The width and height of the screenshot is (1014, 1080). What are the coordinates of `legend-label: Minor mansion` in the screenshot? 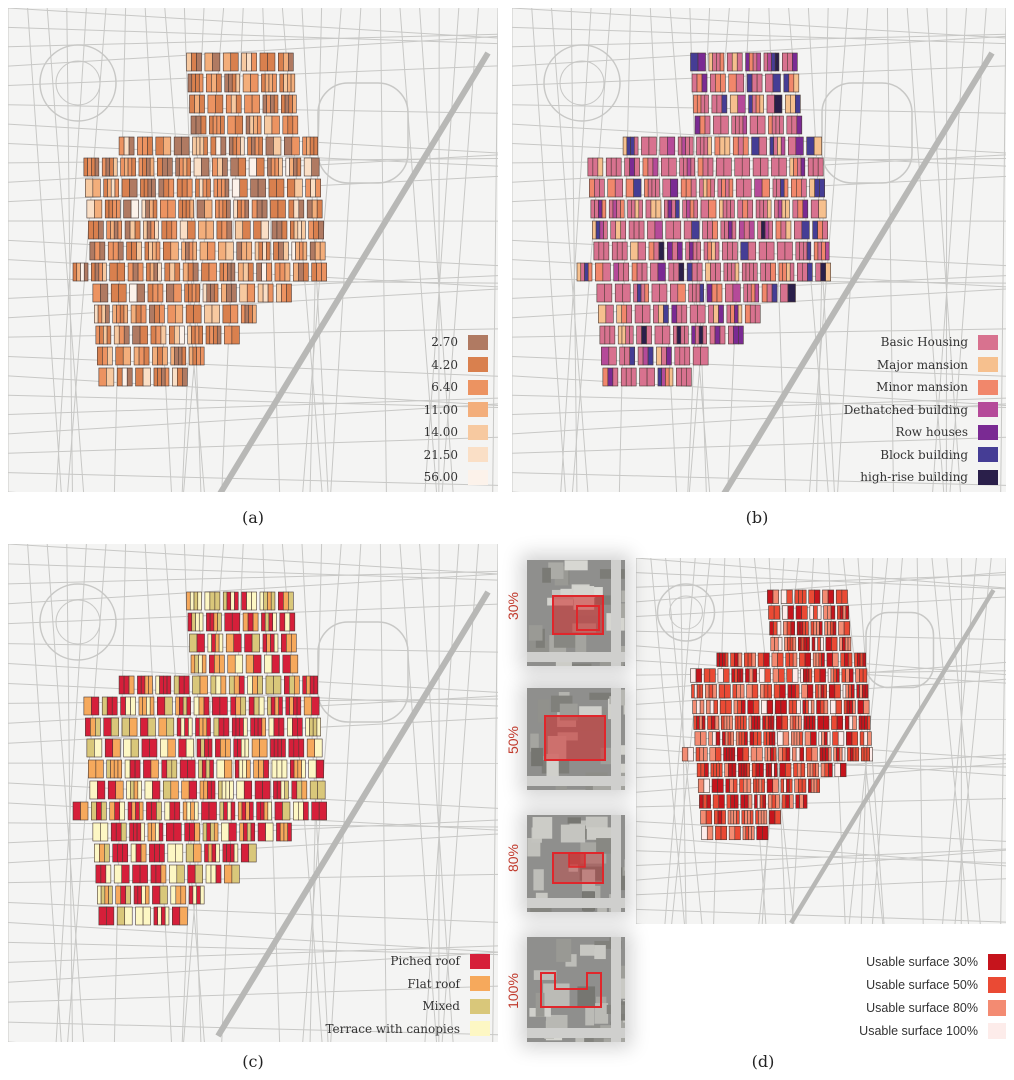 It's located at (922, 387).